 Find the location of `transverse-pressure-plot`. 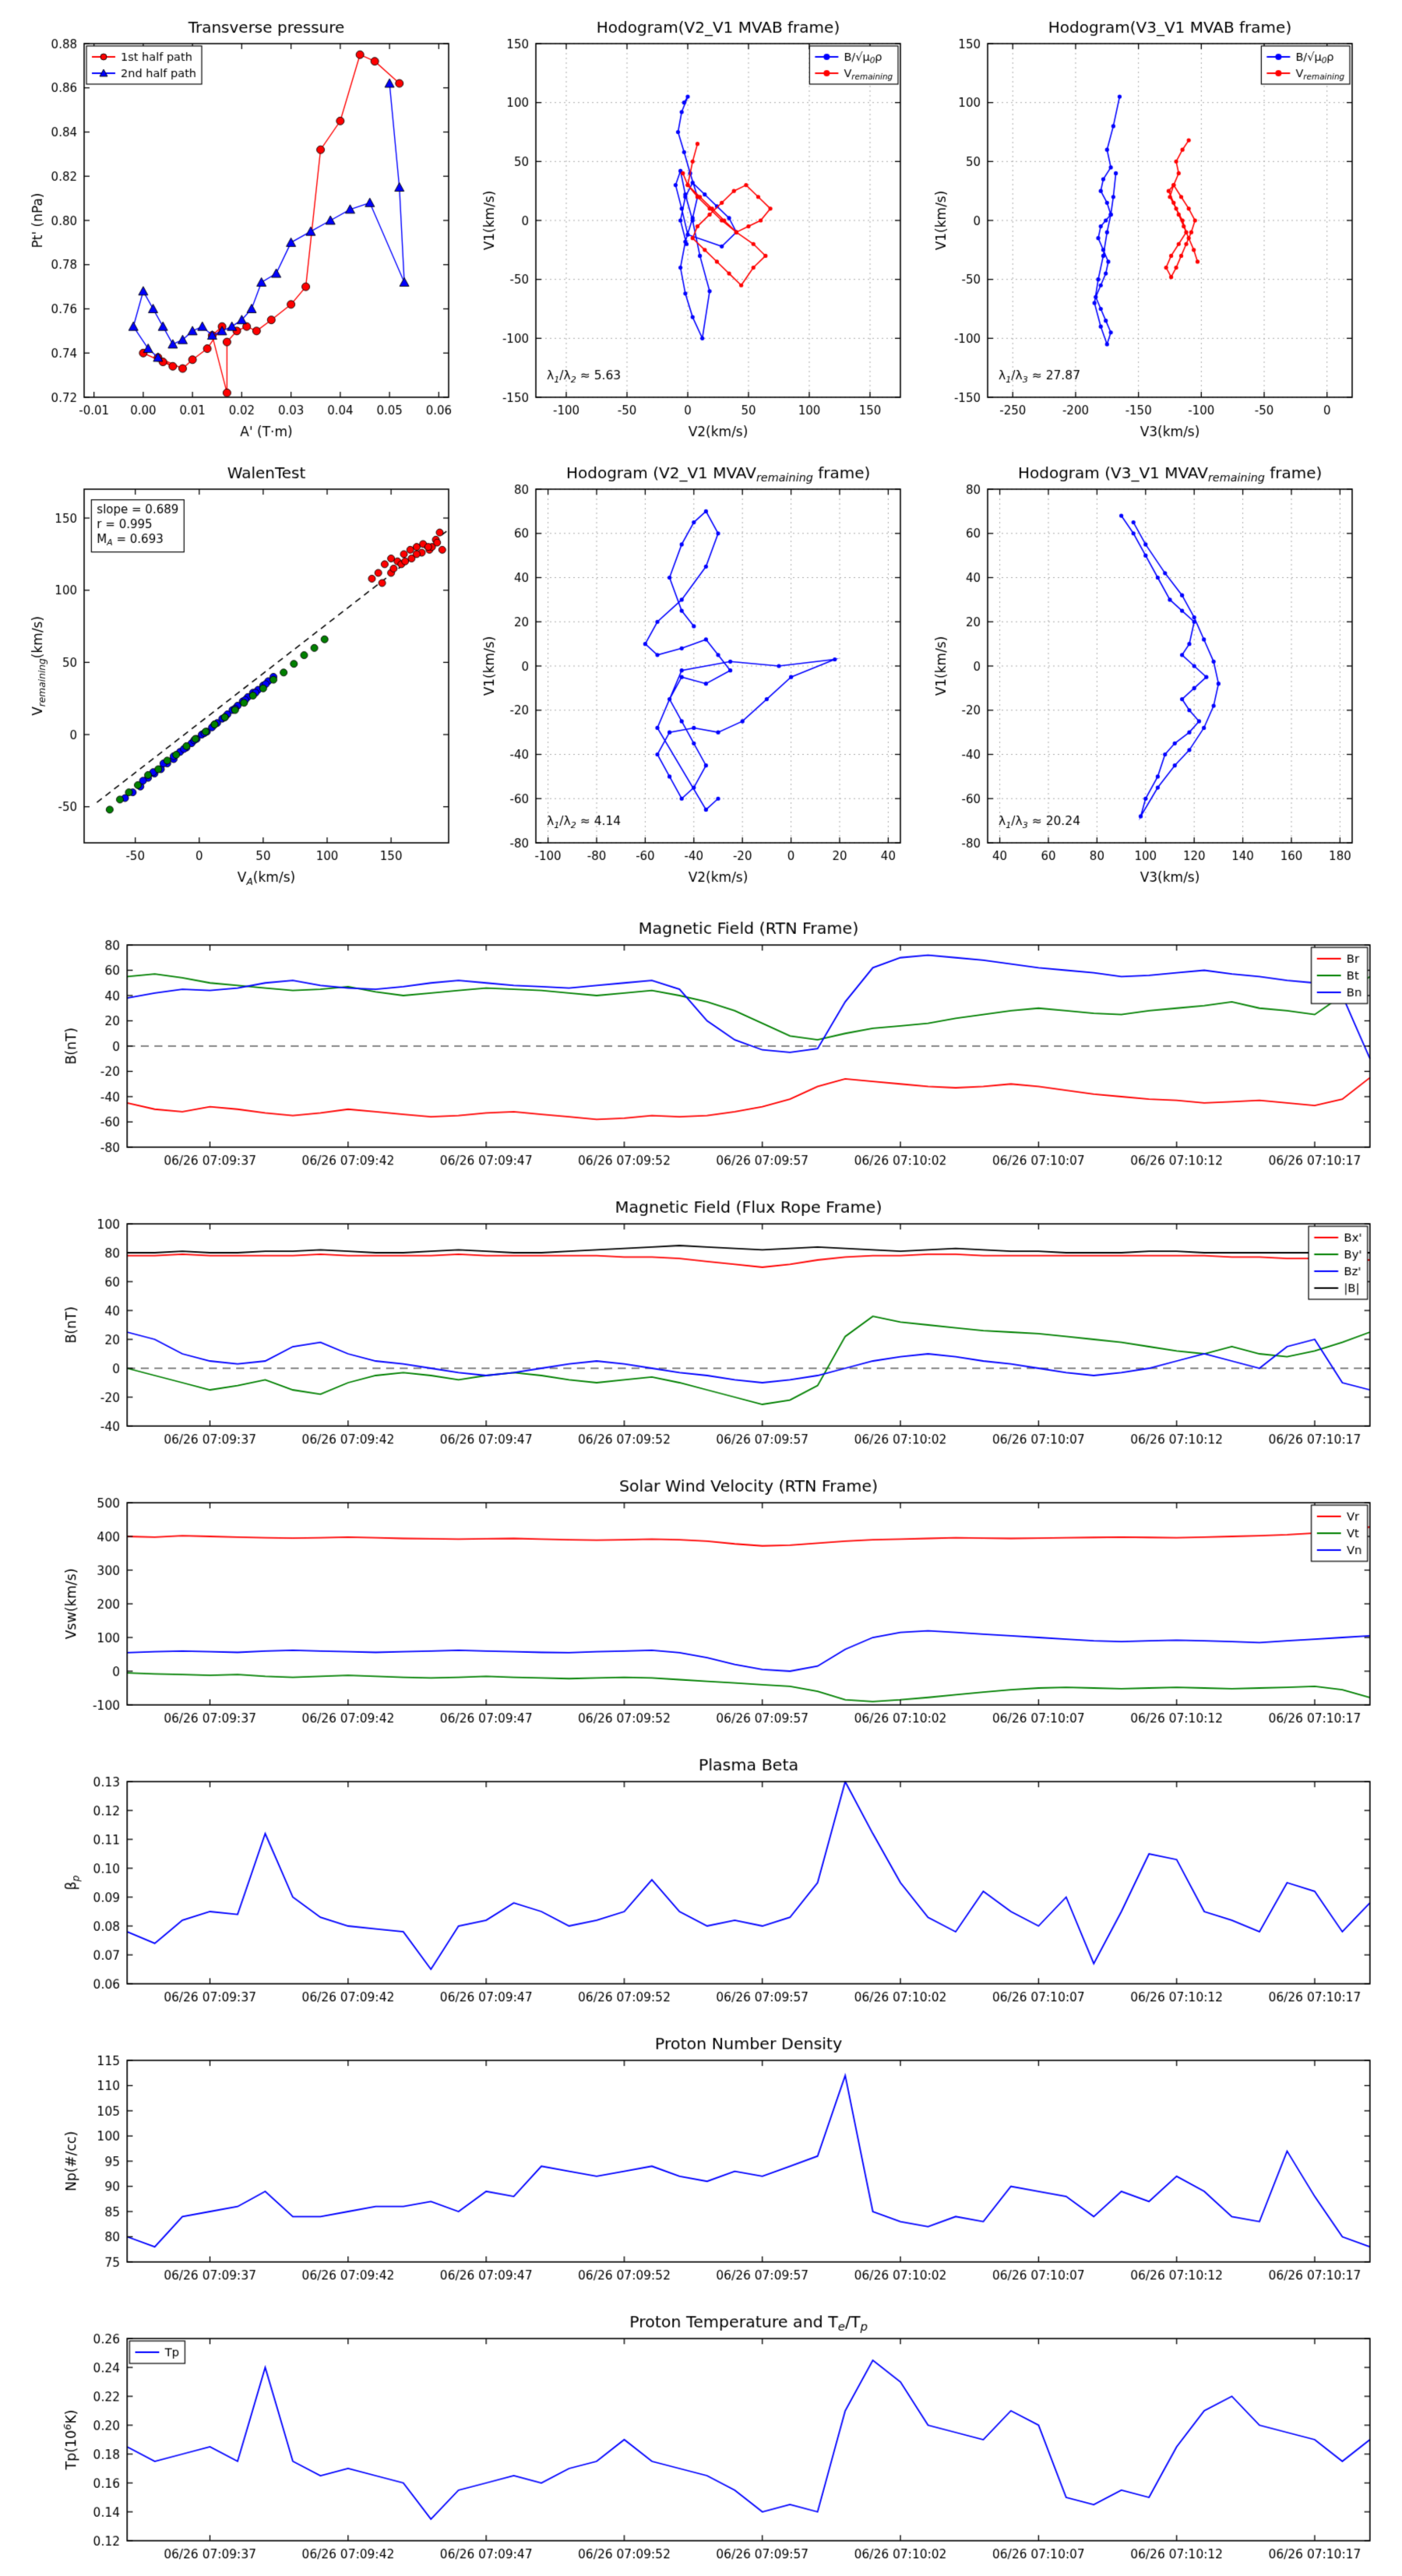

transverse-pressure-plot is located at coordinates (241, 228).